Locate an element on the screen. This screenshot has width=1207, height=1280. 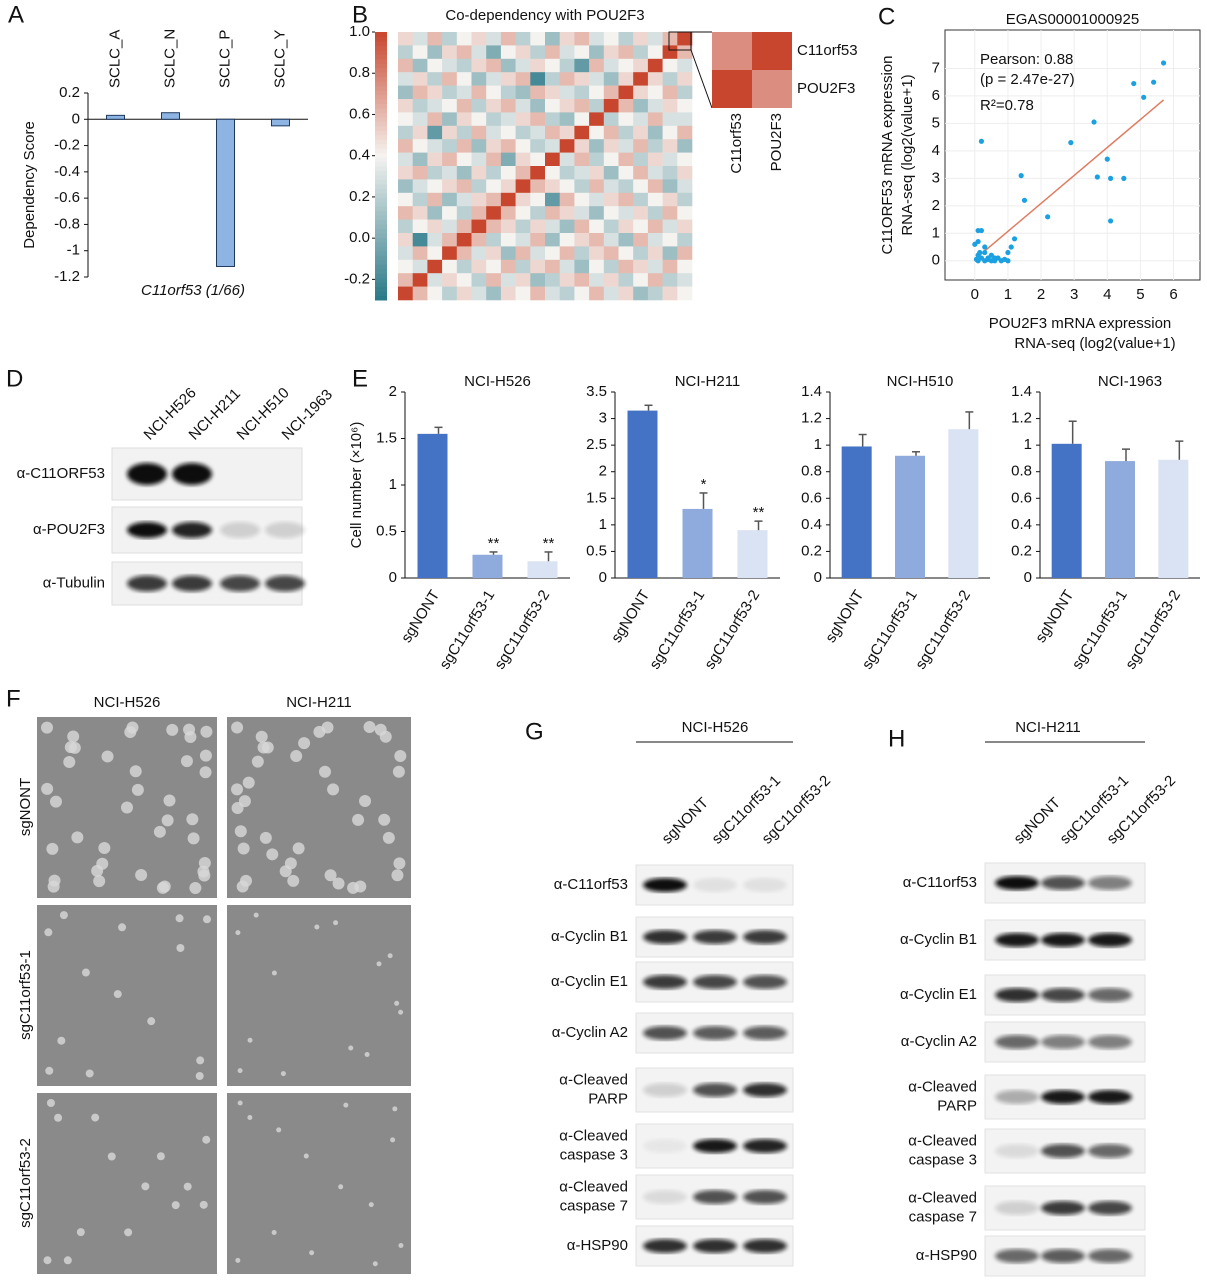
blot-row-label: α-HSP90 is located at coordinates (946, 1255).